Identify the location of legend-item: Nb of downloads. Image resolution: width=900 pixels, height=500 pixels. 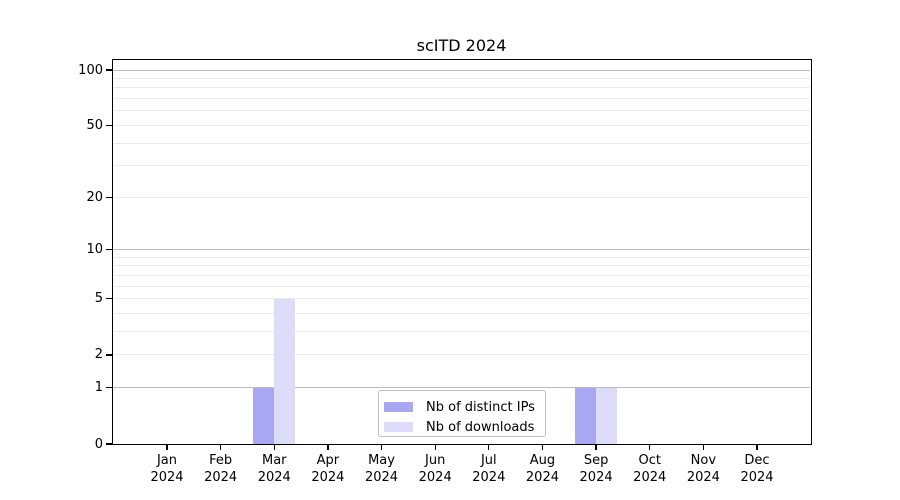
(464, 427).